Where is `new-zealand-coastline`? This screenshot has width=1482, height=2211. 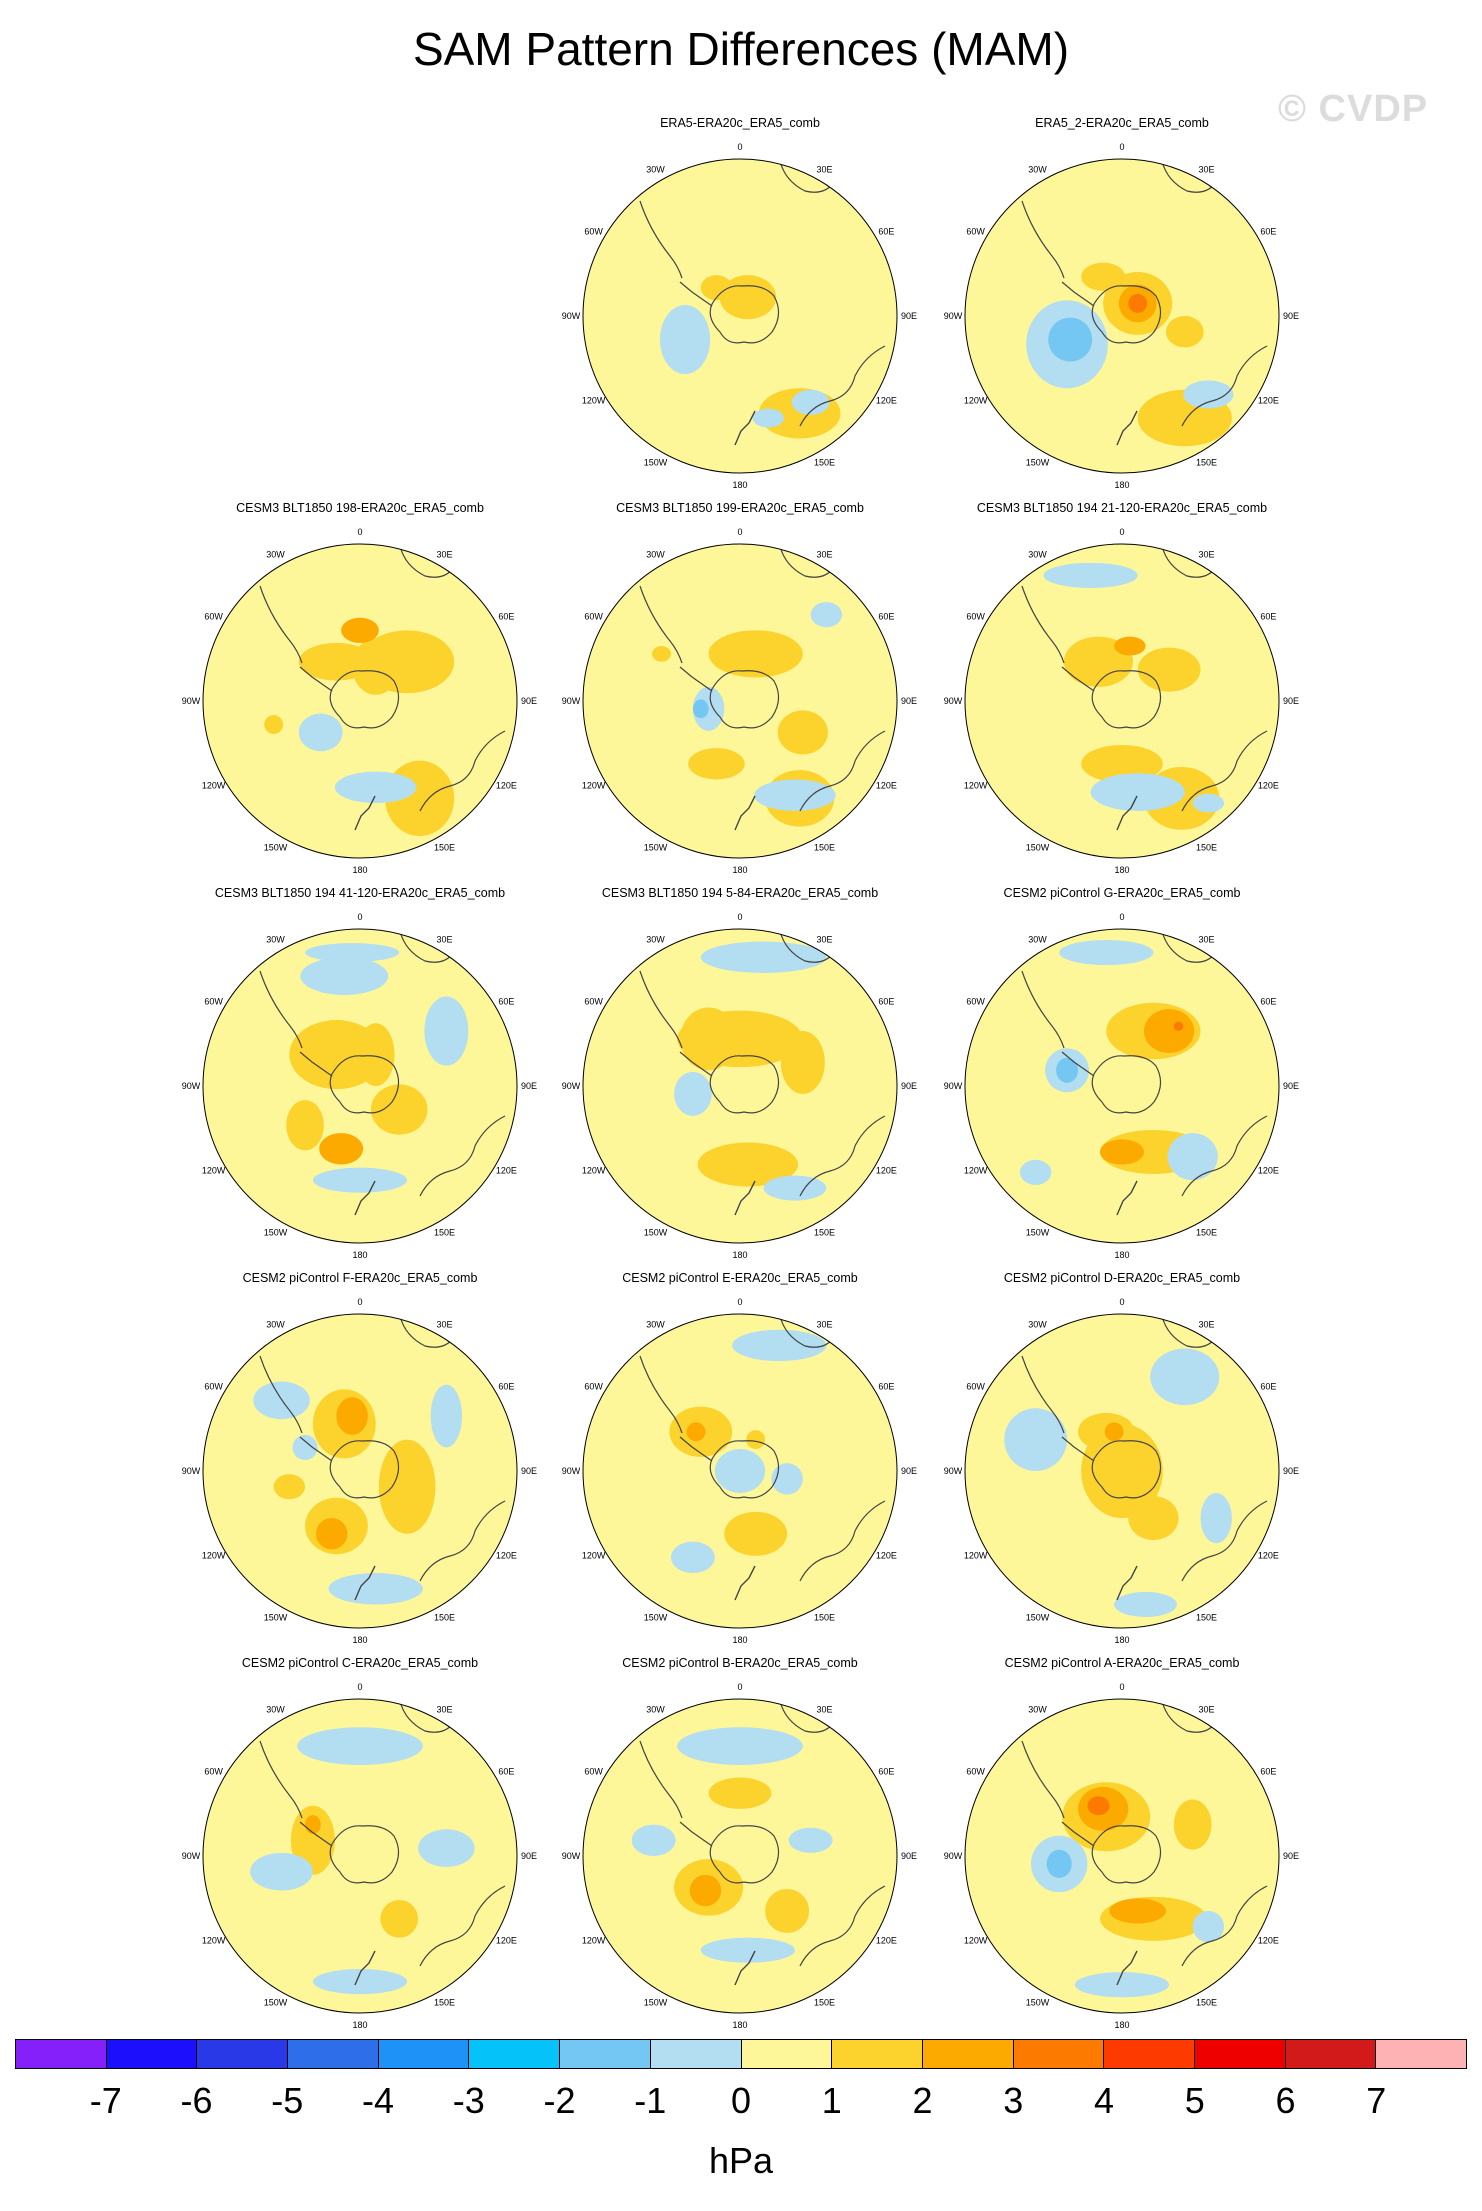 new-zealand-coastline is located at coordinates (365, 1968).